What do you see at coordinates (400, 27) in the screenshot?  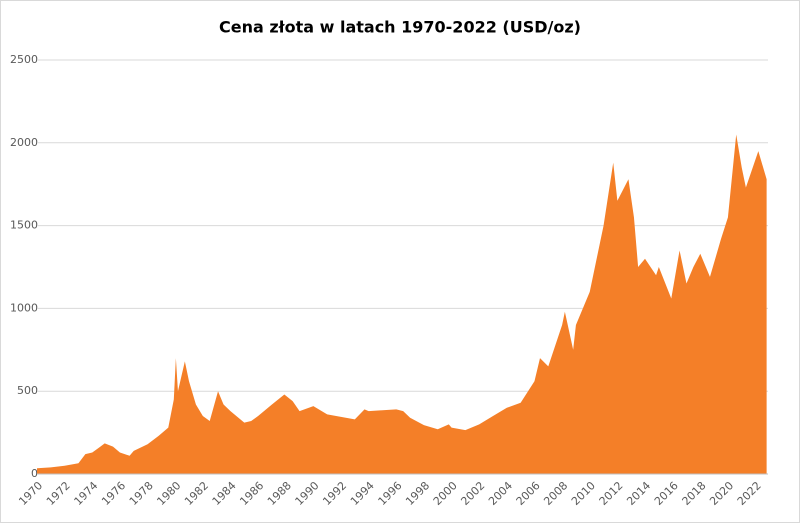 I see `chart-title: Cena złota w latach 1970-2022 (USD/oz)` at bounding box center [400, 27].